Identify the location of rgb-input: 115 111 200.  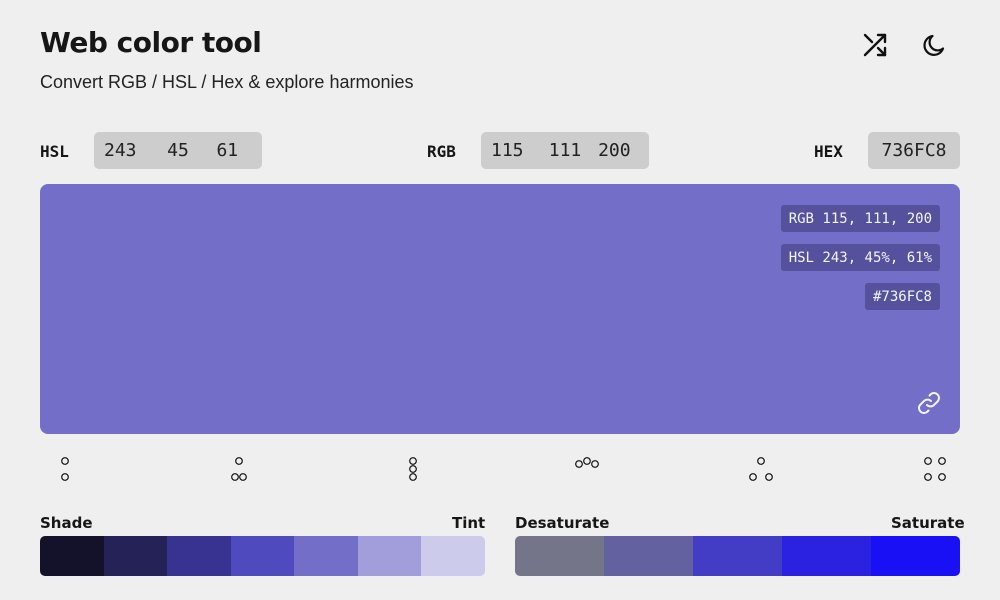
(565, 150).